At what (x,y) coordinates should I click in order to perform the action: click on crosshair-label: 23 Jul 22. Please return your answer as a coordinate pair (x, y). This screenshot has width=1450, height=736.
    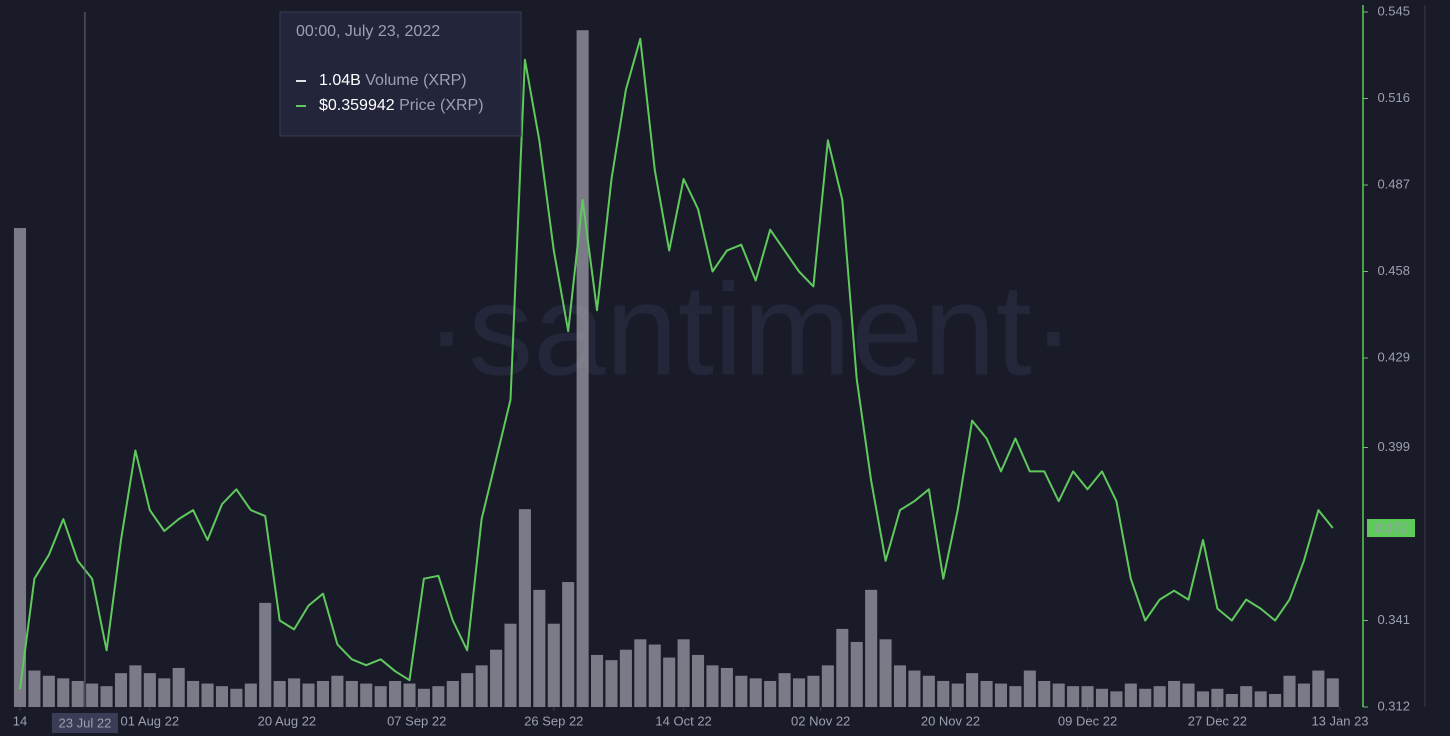
    Looking at the image, I should click on (85, 722).